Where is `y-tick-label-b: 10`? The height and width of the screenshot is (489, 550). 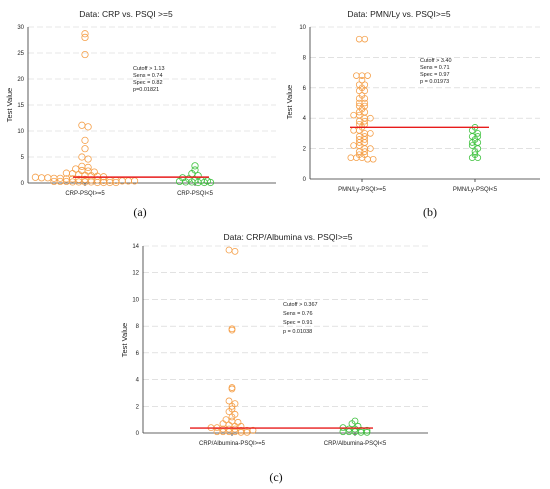 y-tick-label-b: 10 is located at coordinates (302, 28).